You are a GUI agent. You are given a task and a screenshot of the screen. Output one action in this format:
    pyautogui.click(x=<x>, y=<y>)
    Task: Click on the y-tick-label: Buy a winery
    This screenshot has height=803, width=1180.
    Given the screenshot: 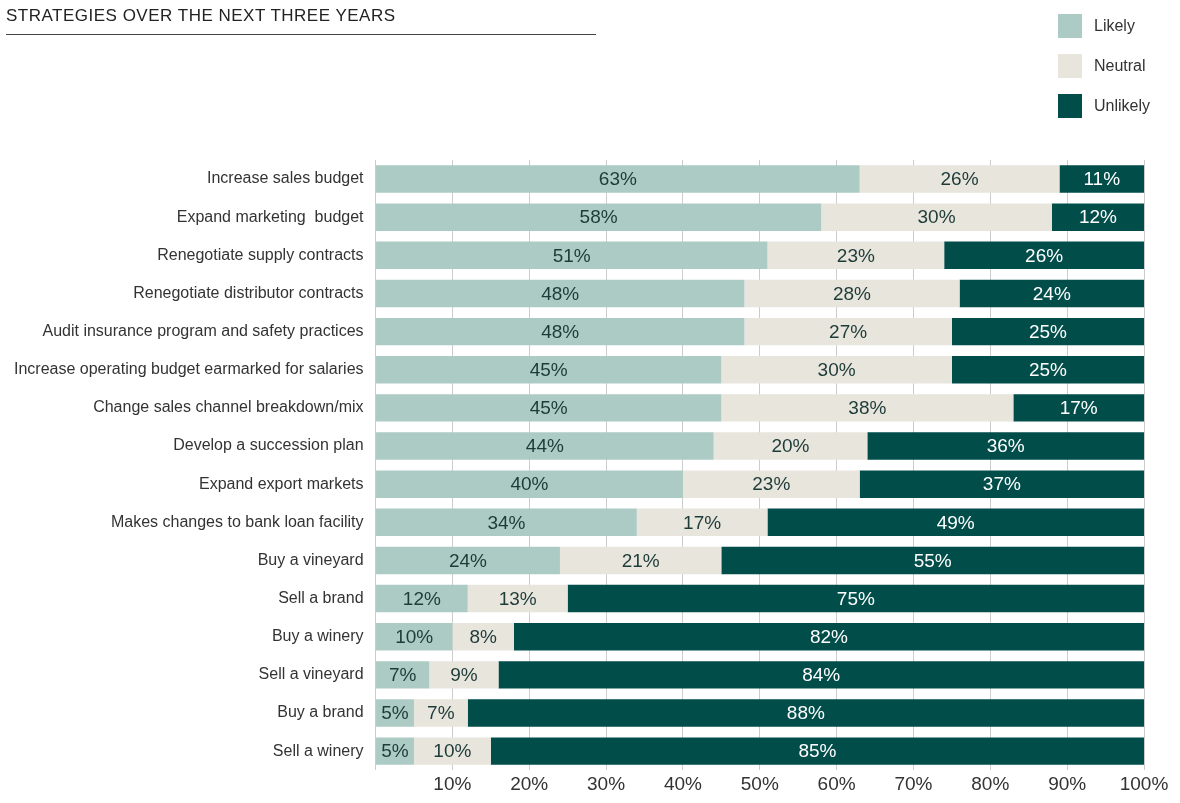 What is the action you would take?
    pyautogui.click(x=317, y=636)
    